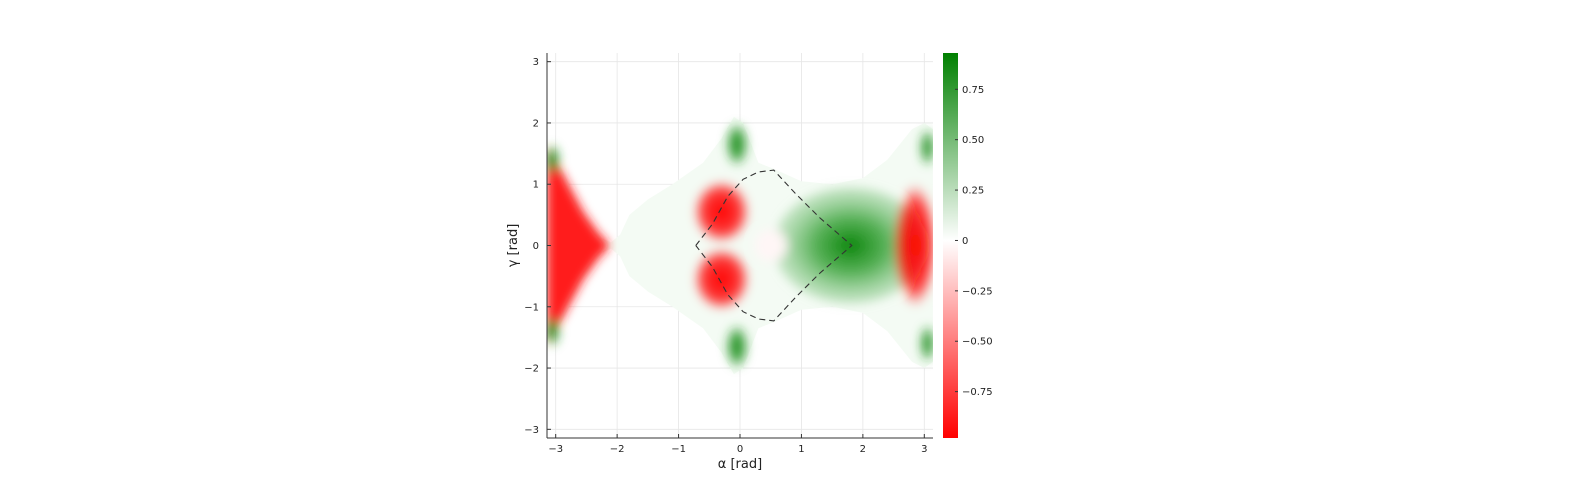 The width and height of the screenshot is (1575, 503). Describe the element at coordinates (977, 342) in the screenshot. I see `colorbar-tick-label-5: −0.50` at that location.